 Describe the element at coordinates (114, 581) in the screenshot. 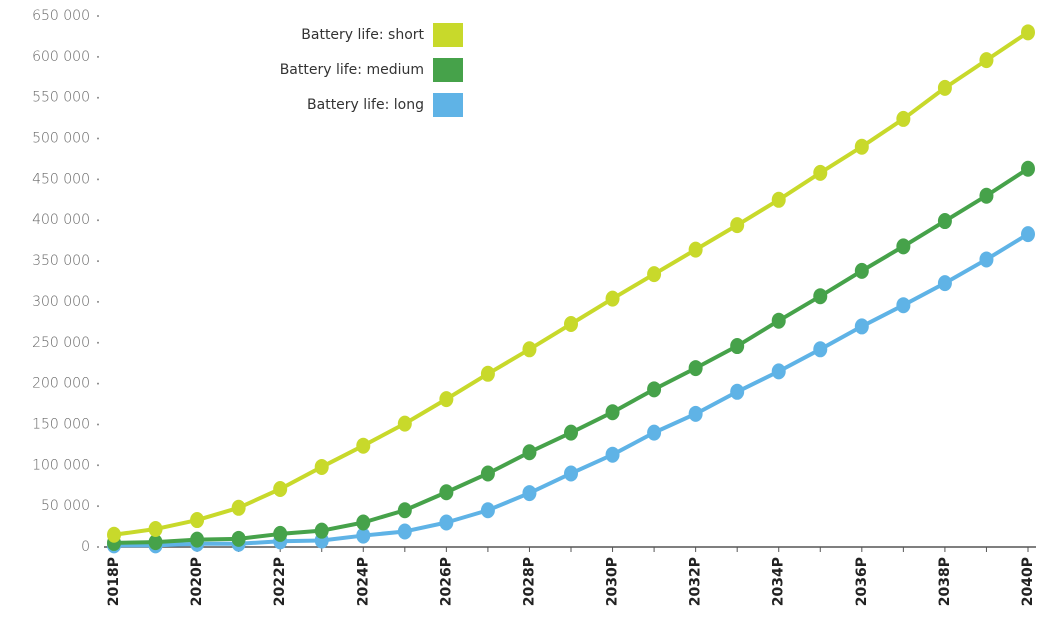

I see `x-tick-label: 2018P` at that location.